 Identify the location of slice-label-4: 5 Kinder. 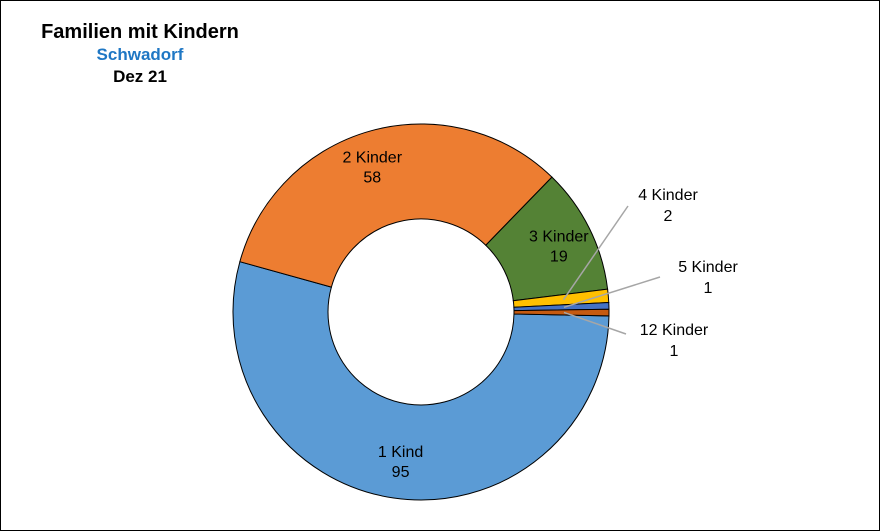
(708, 267).